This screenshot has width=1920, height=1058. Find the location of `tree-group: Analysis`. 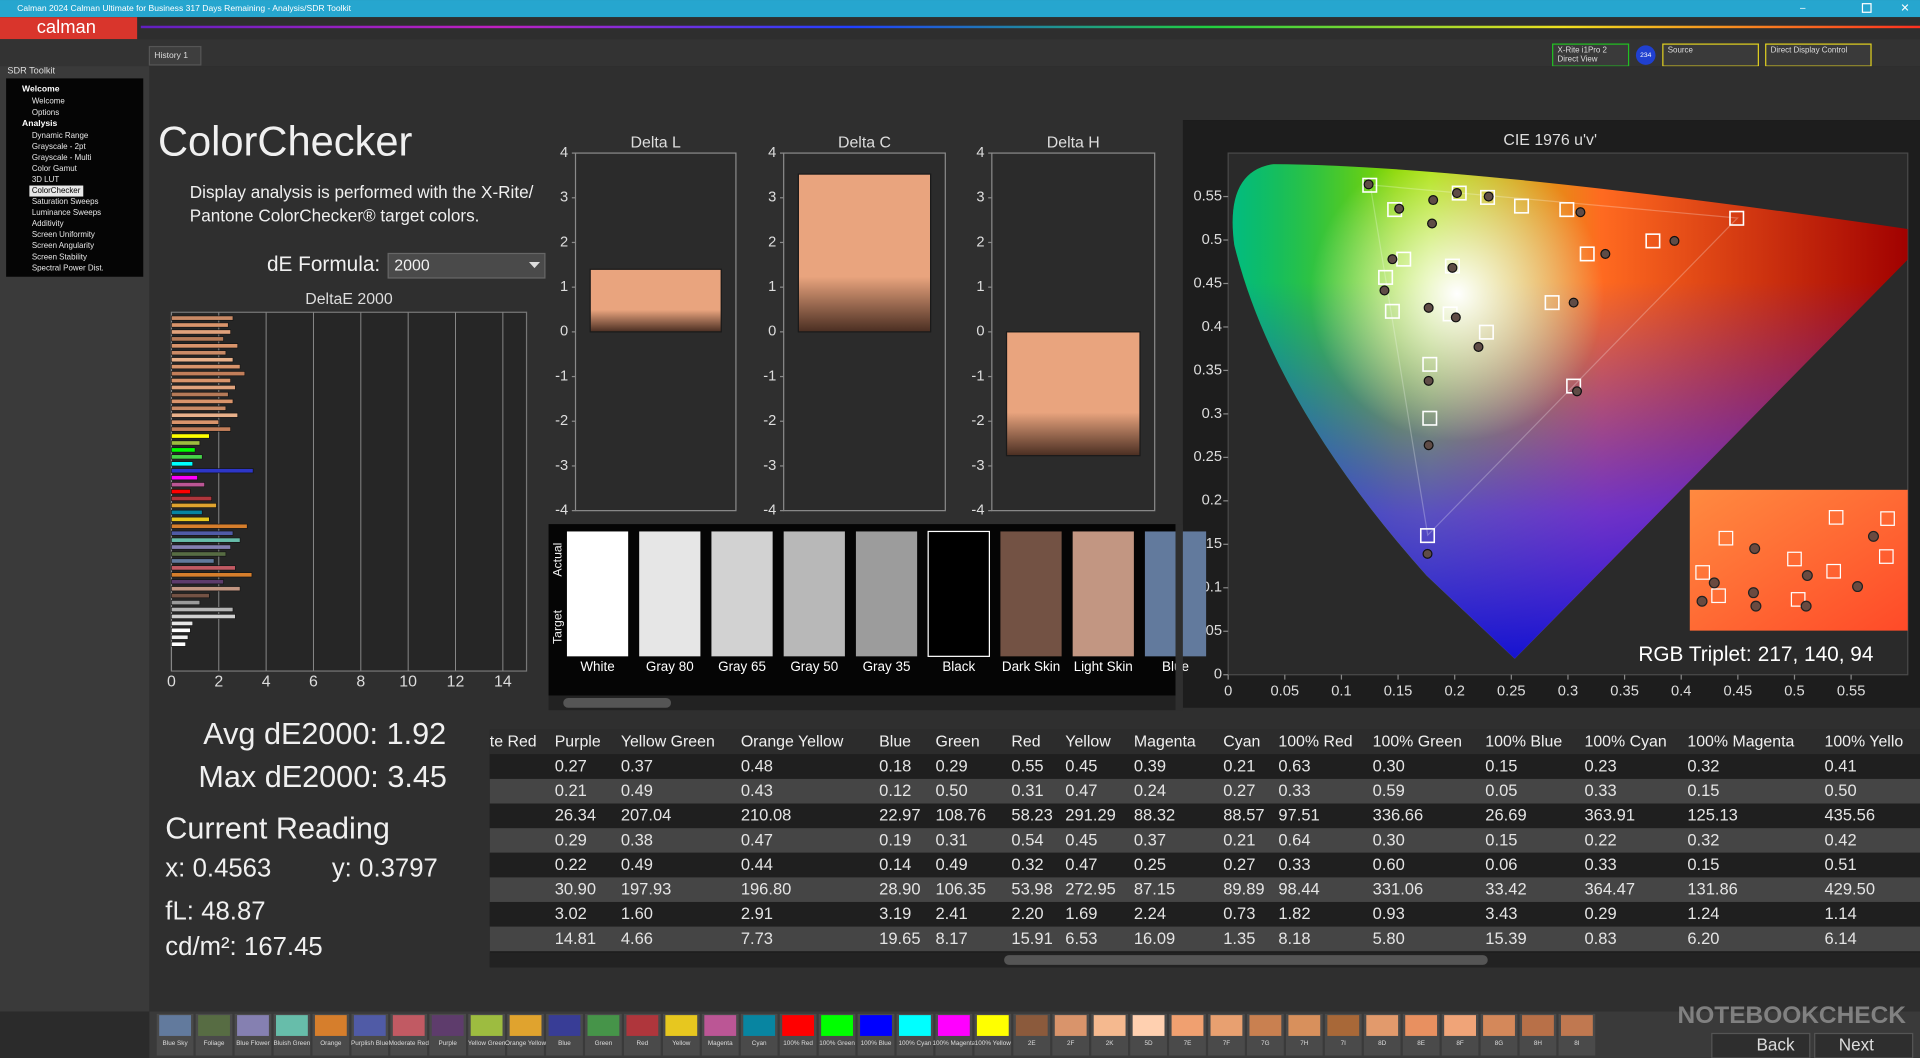

tree-group: Analysis is located at coordinates (39, 123).